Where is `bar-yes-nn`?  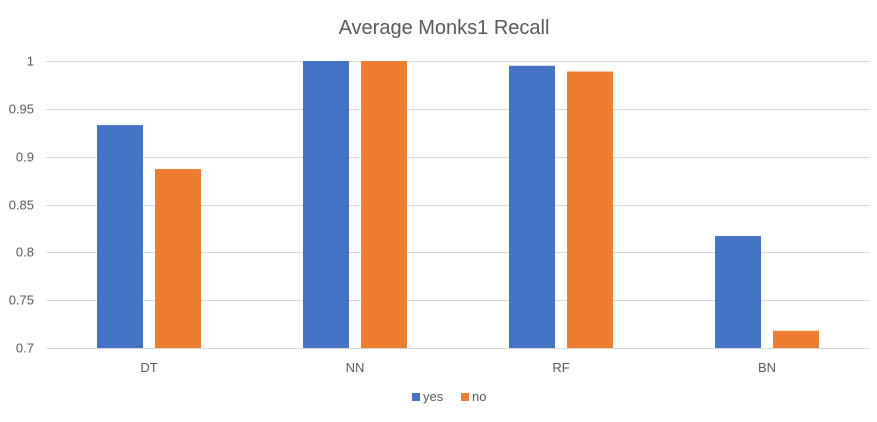
bar-yes-nn is located at coordinates (326, 204).